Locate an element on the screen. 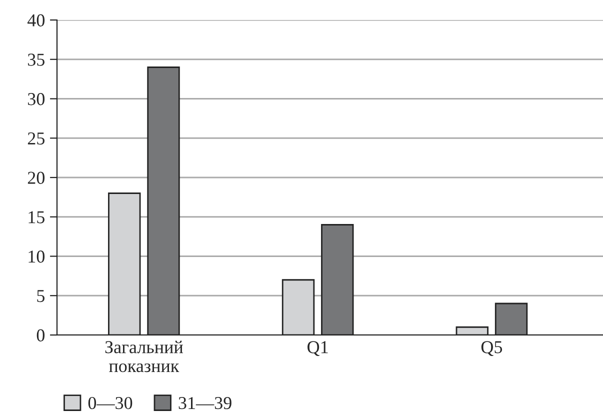  y-tick-label: 35 is located at coordinates (36, 60).